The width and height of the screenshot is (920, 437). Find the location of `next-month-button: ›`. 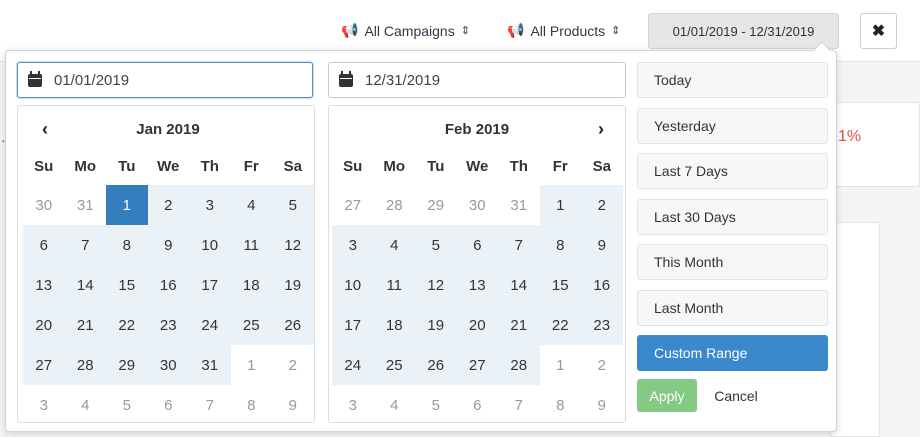

next-month-button: › is located at coordinates (601, 129).